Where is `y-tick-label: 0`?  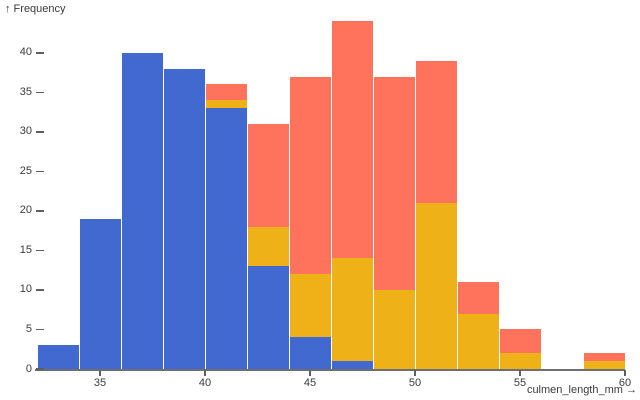
y-tick-label: 0 is located at coordinates (28, 368).